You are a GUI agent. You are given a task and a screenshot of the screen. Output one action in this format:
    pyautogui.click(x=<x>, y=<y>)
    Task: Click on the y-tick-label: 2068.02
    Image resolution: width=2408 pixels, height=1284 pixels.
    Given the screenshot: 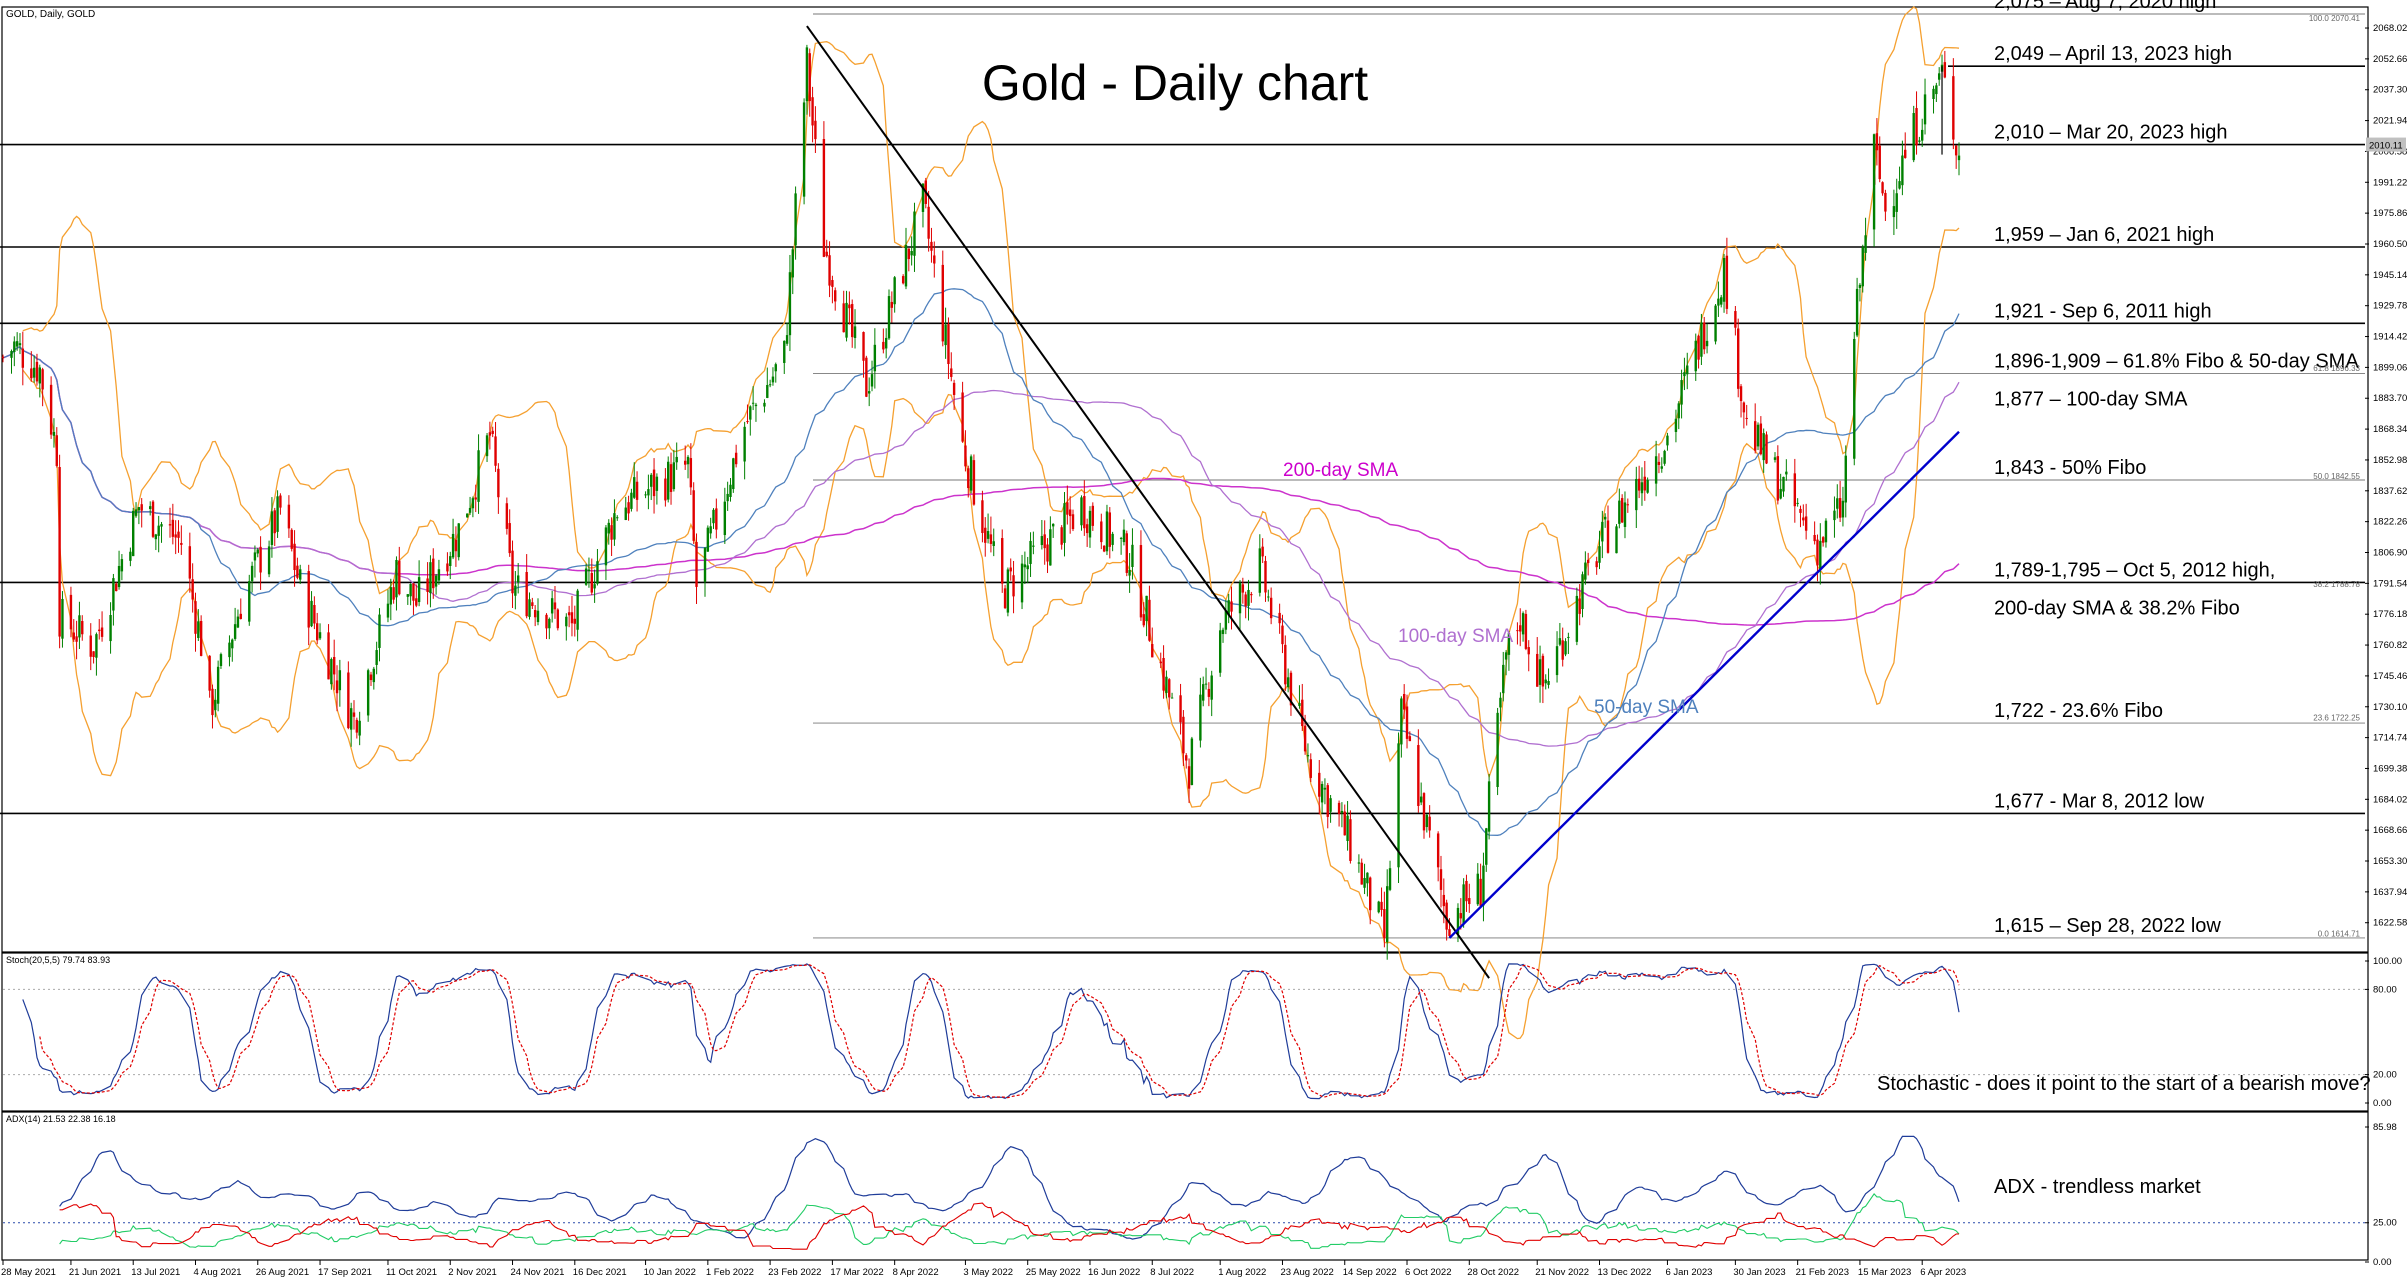 What is the action you would take?
    pyautogui.click(x=2390, y=28)
    